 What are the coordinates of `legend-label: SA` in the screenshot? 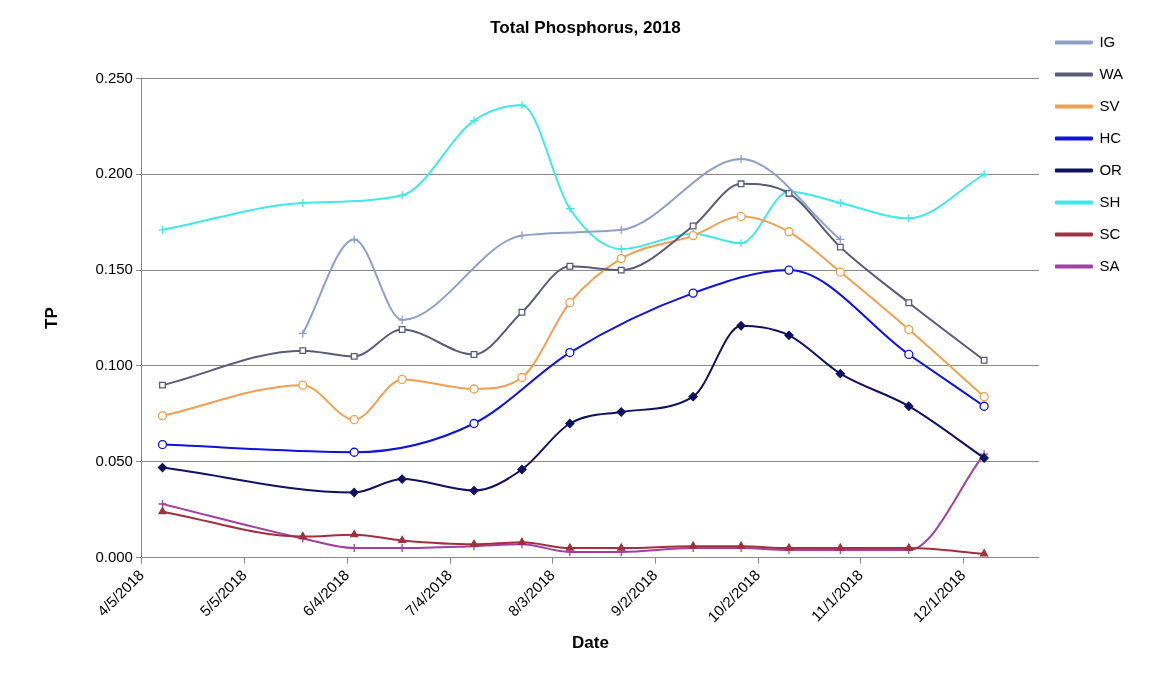 It's located at (1109, 265).